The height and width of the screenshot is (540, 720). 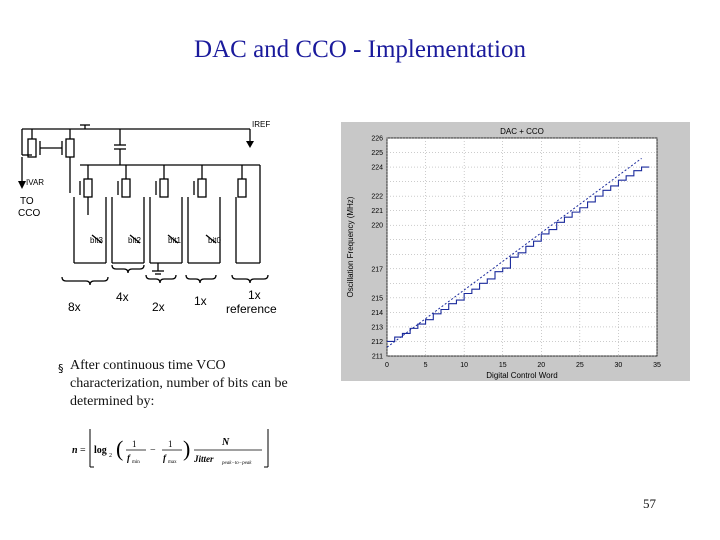 I want to click on formula-fmax-sub: max, so click(x=172, y=462).